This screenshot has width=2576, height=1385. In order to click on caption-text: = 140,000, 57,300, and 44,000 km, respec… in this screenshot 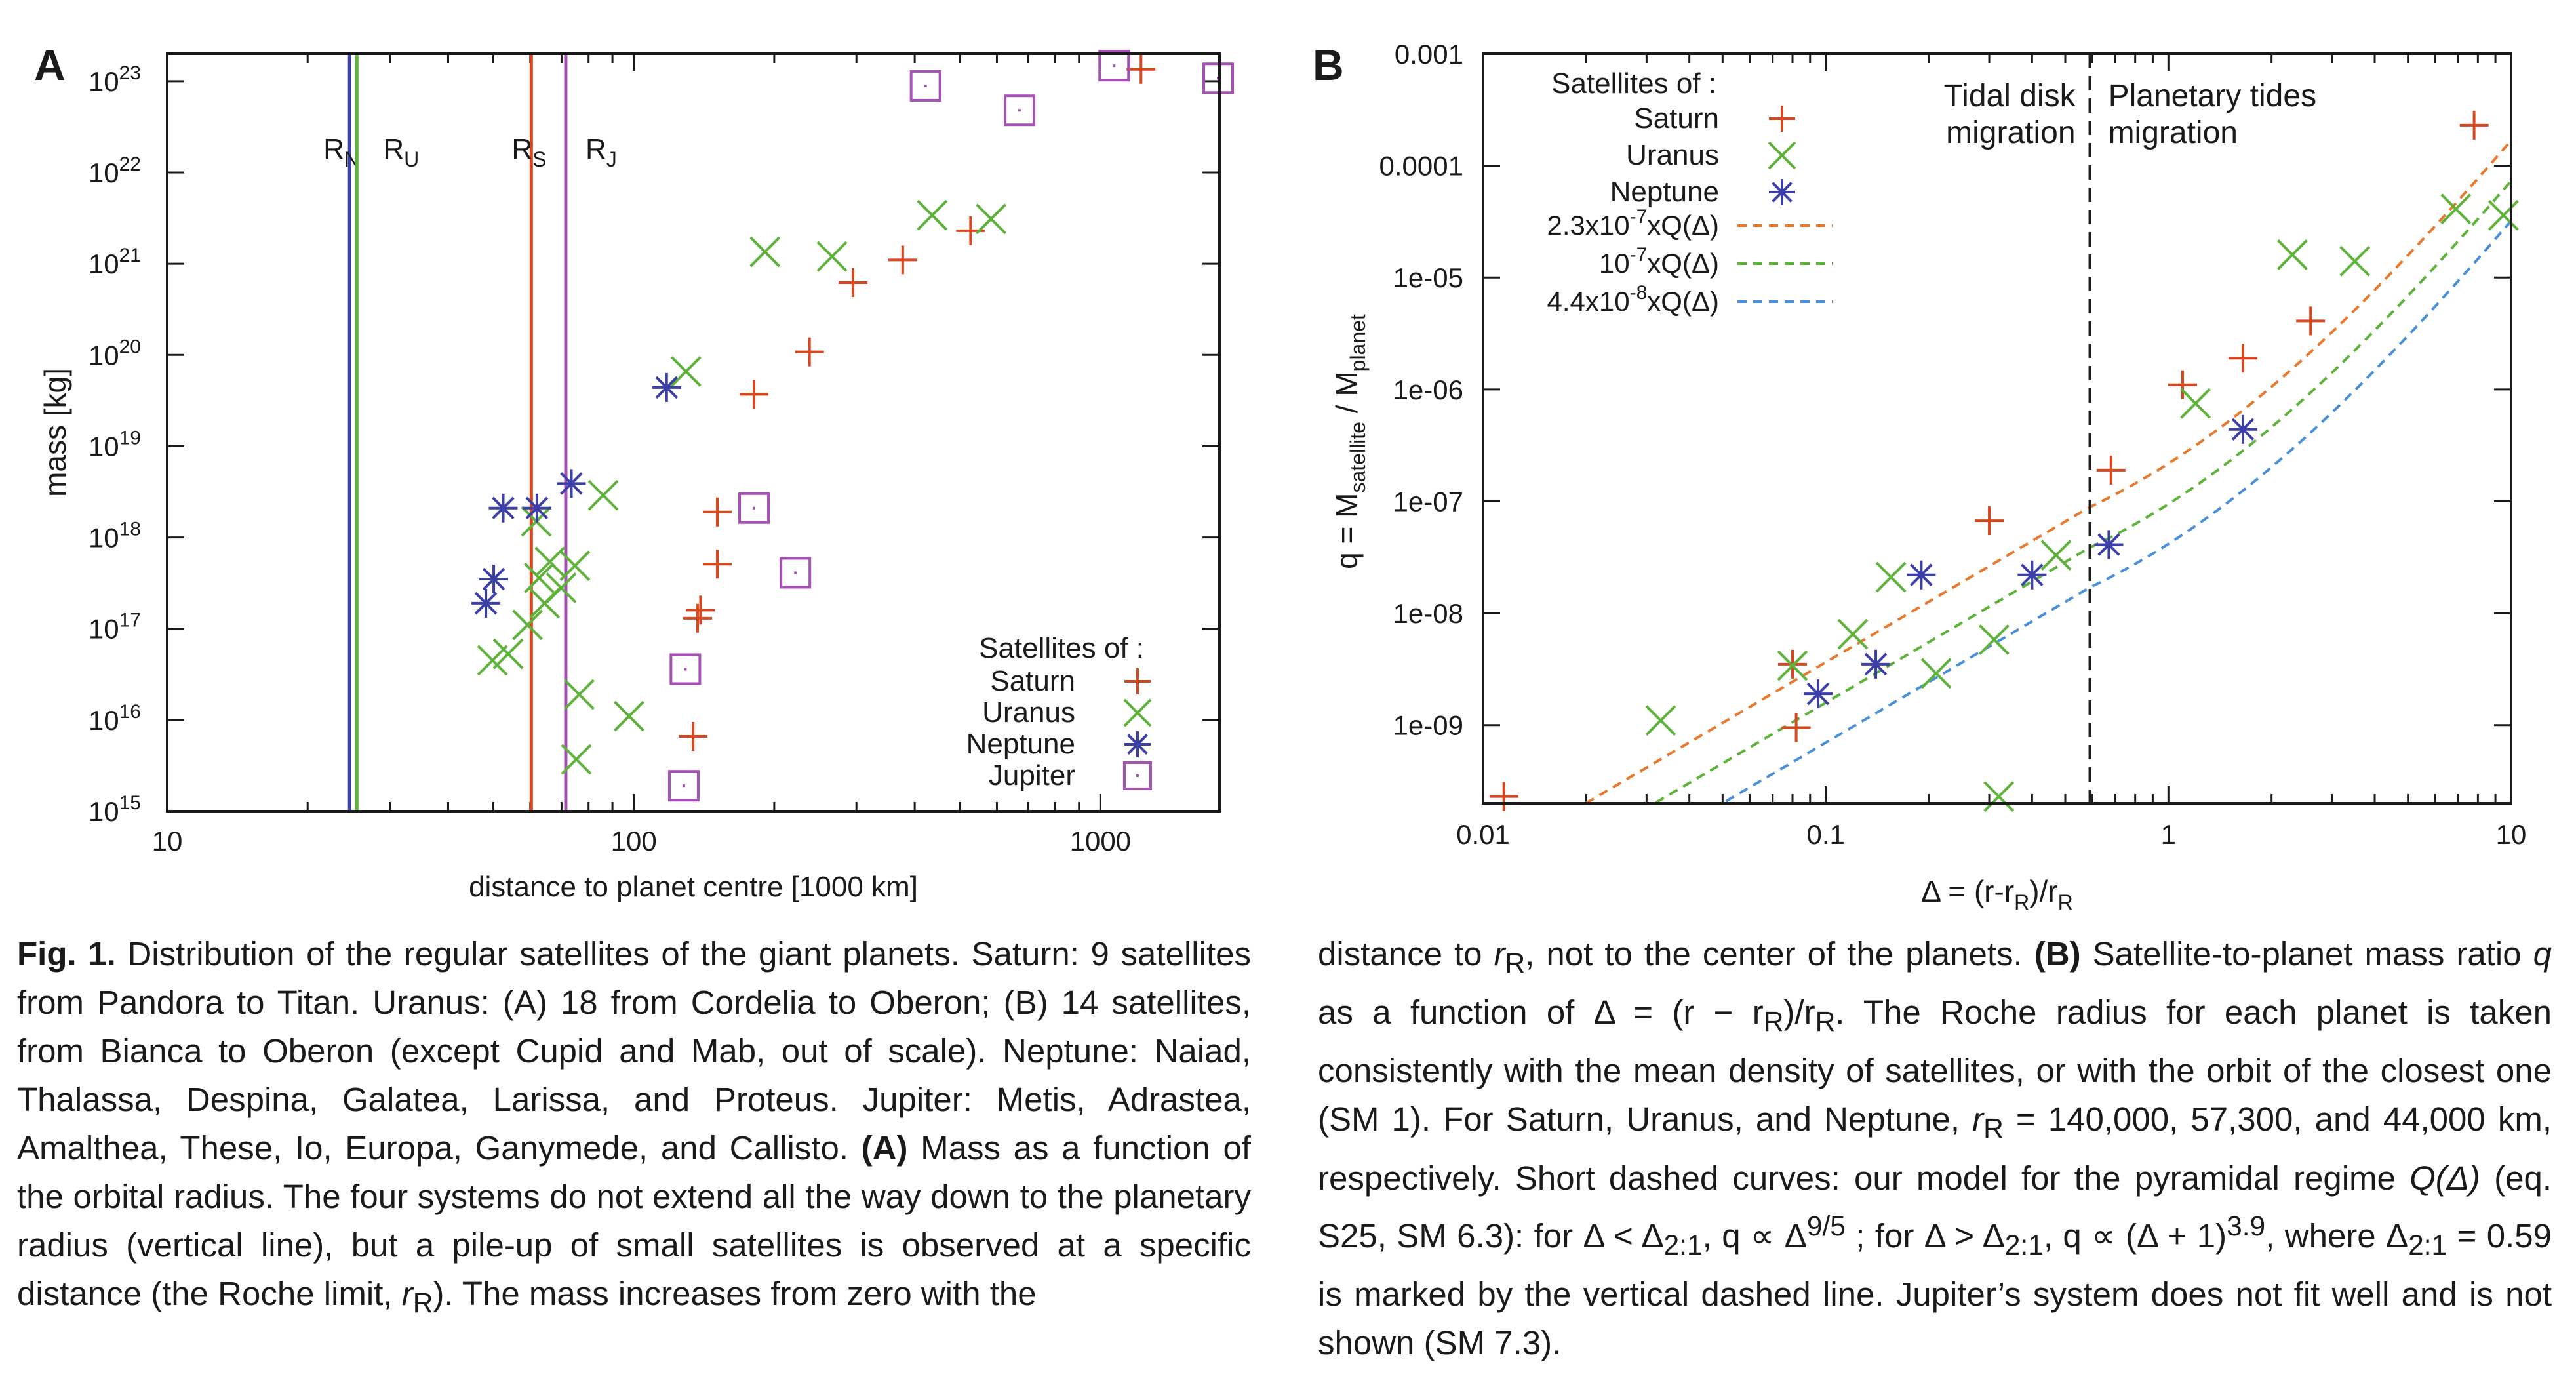, I will do `click(1935, 1148)`.